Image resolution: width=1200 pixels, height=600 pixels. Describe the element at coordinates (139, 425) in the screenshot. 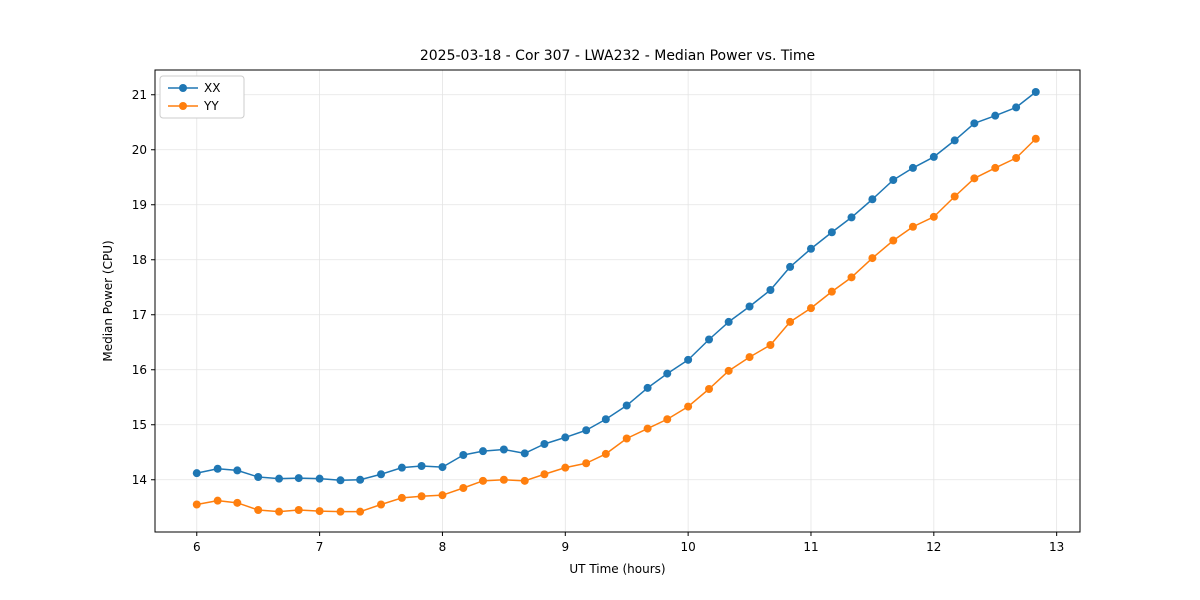

I see `y-tick-label: 15` at that location.